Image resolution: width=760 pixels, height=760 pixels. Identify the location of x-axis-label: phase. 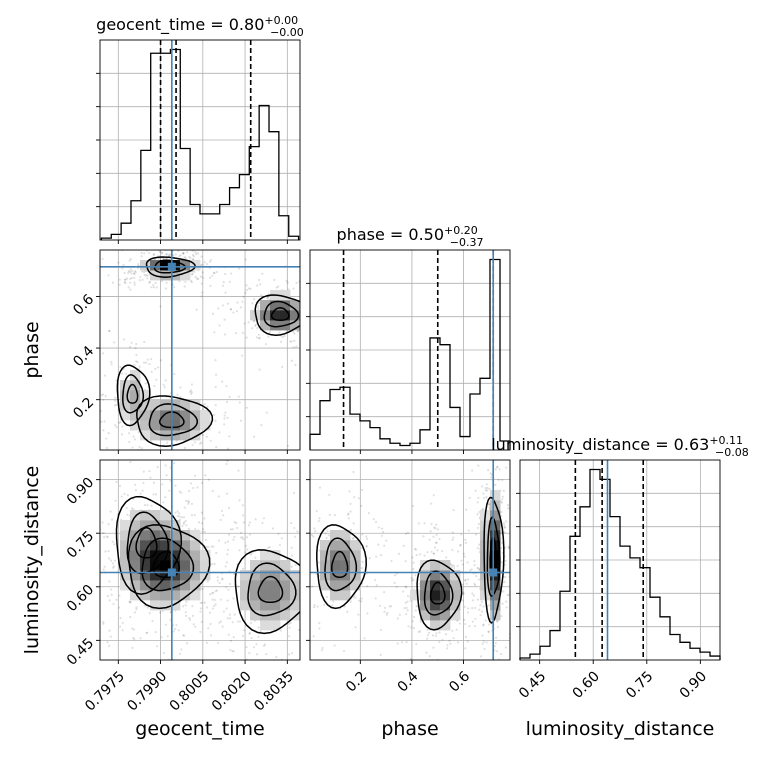
(409, 729).